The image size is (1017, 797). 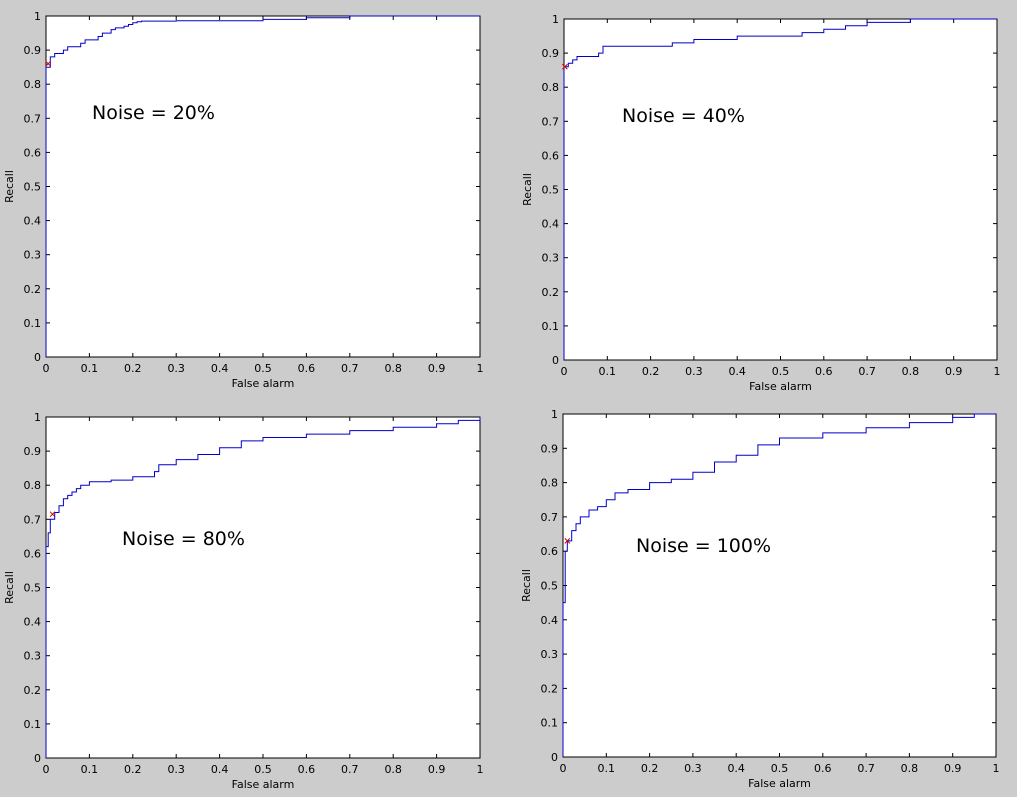 I want to click on x-tick-label: 0.4, so click(x=737, y=371).